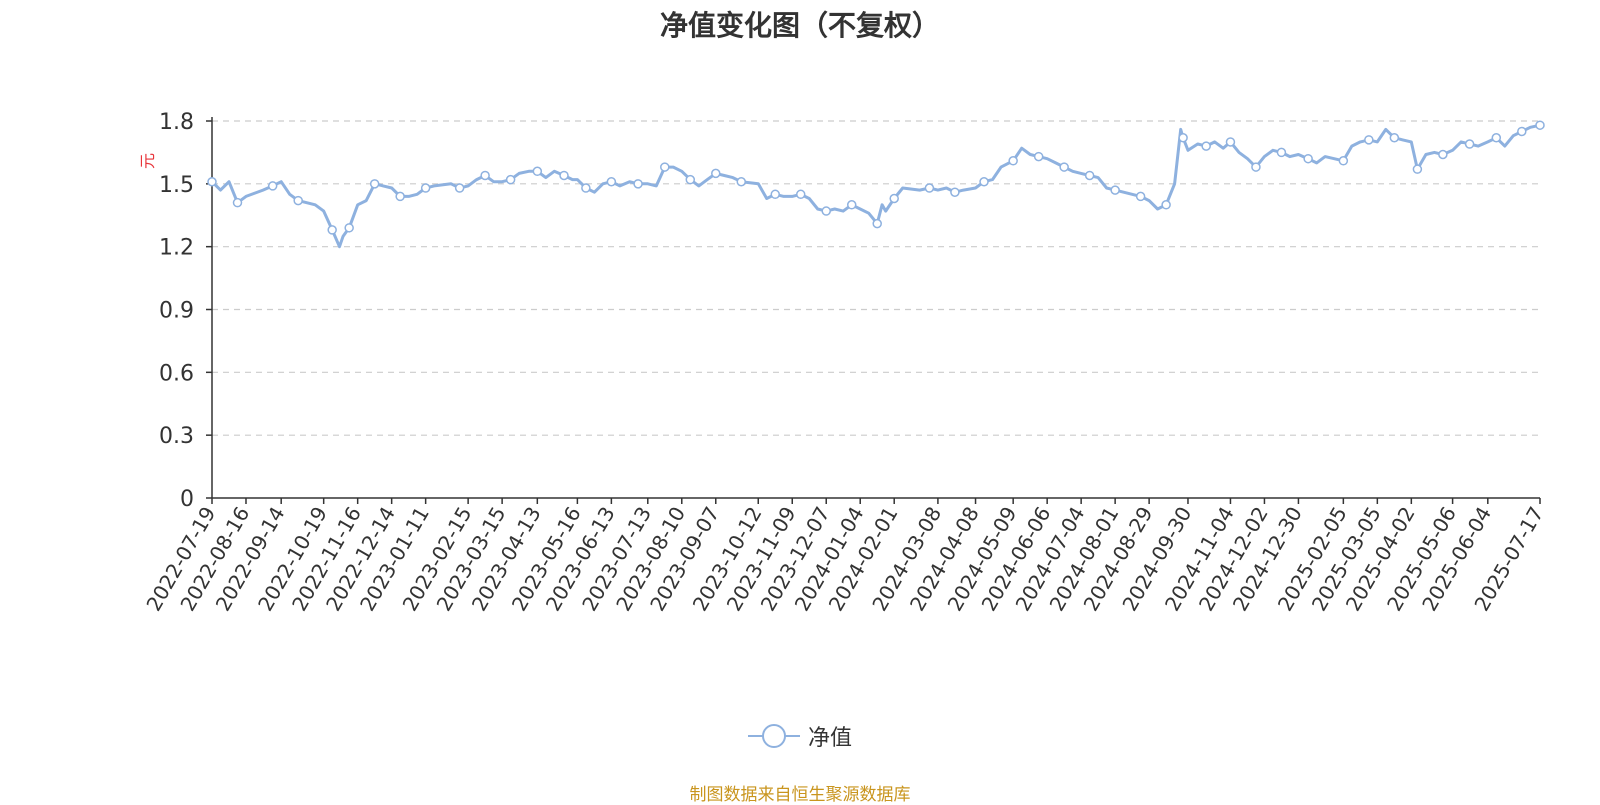  What do you see at coordinates (774, 736) in the screenshot?
I see `legend-line-icon` at bounding box center [774, 736].